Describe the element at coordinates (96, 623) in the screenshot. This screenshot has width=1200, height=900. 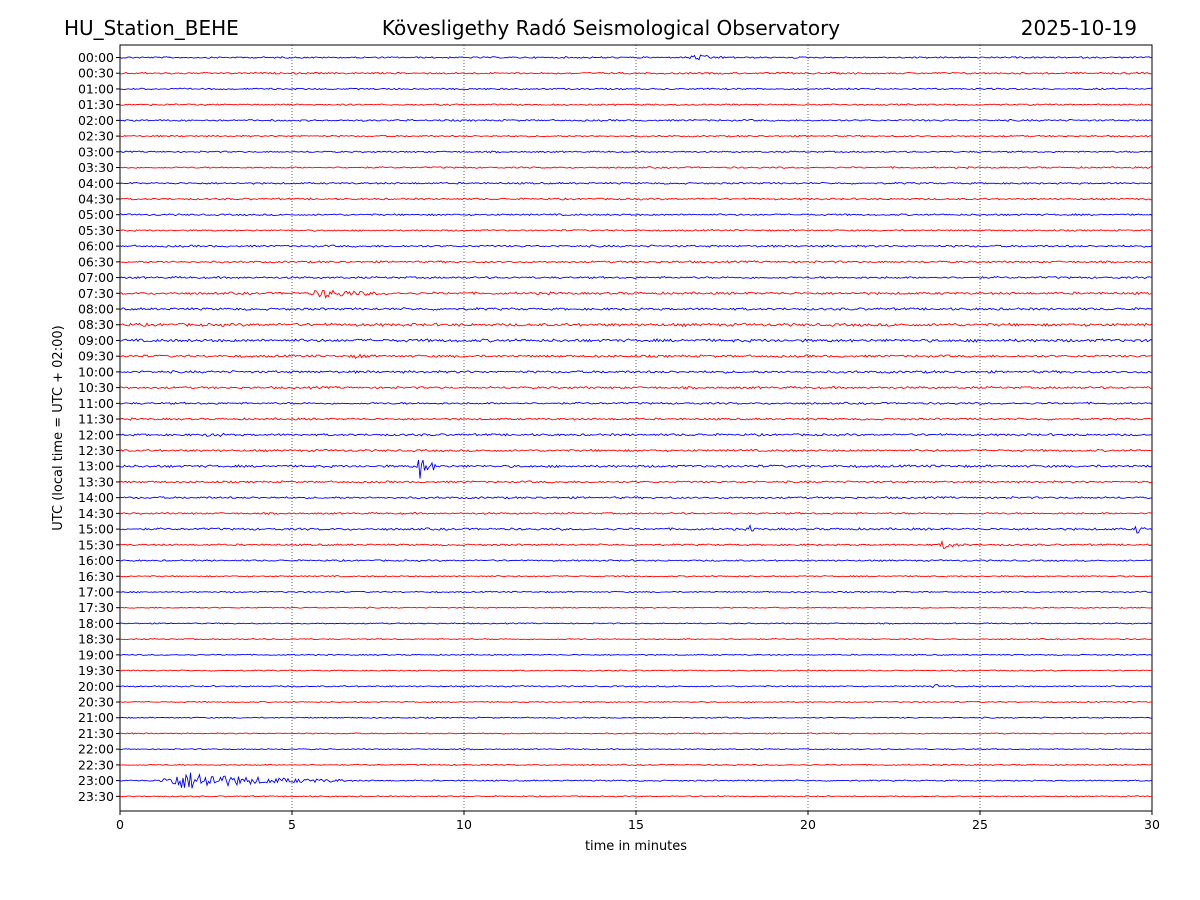
I see `y-tick-label: 18:00` at that location.